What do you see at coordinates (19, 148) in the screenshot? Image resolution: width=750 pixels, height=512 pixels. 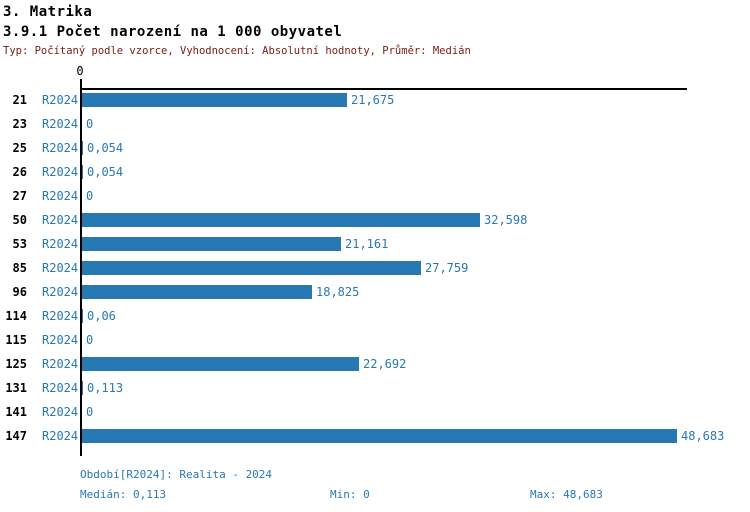 I see `row-category-label: 25` at bounding box center [19, 148].